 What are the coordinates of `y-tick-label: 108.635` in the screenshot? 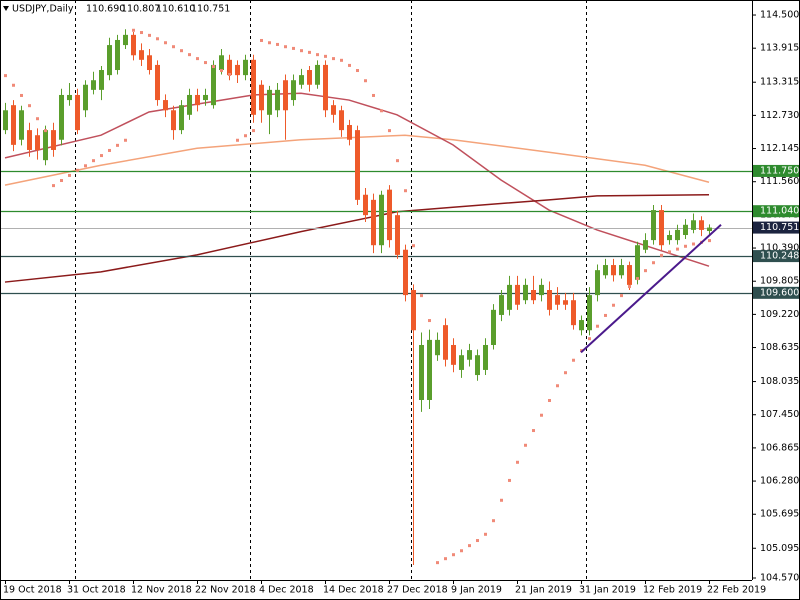 It's located at (779, 347).